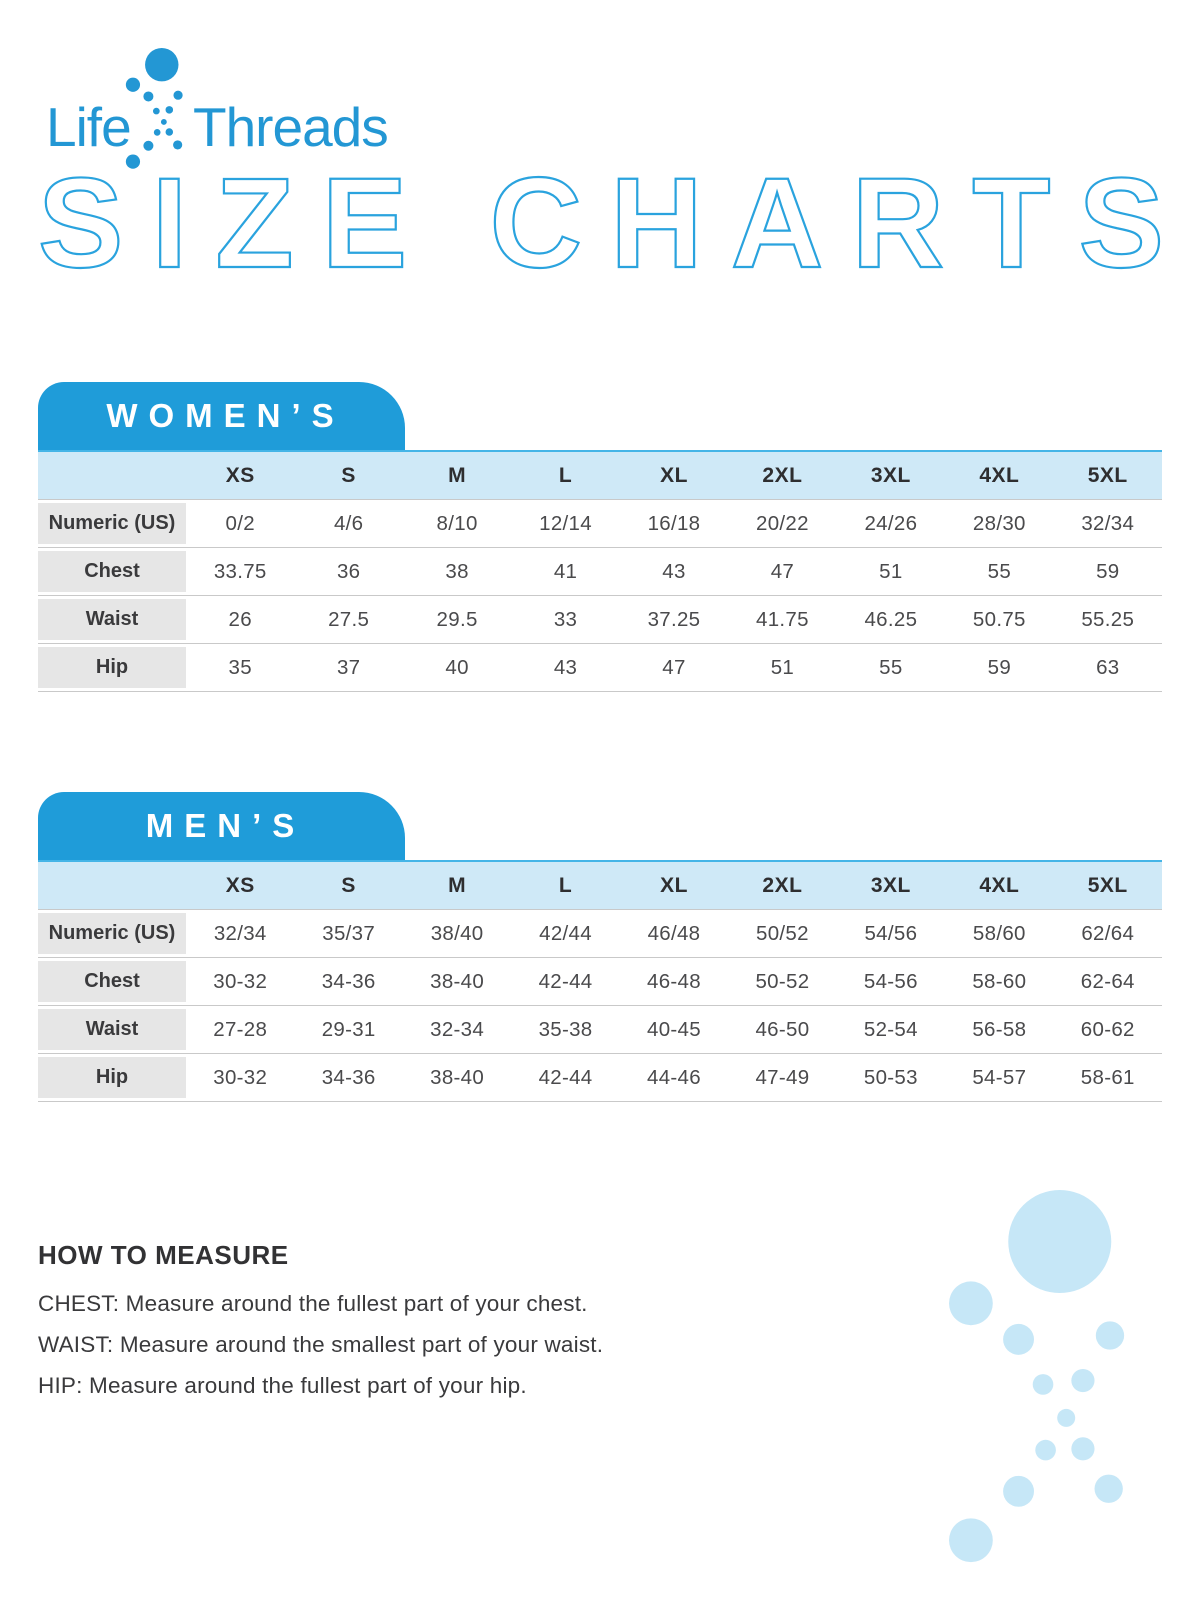 The width and height of the screenshot is (1200, 1600). I want to click on womens-size-header: 3XL, so click(891, 474).